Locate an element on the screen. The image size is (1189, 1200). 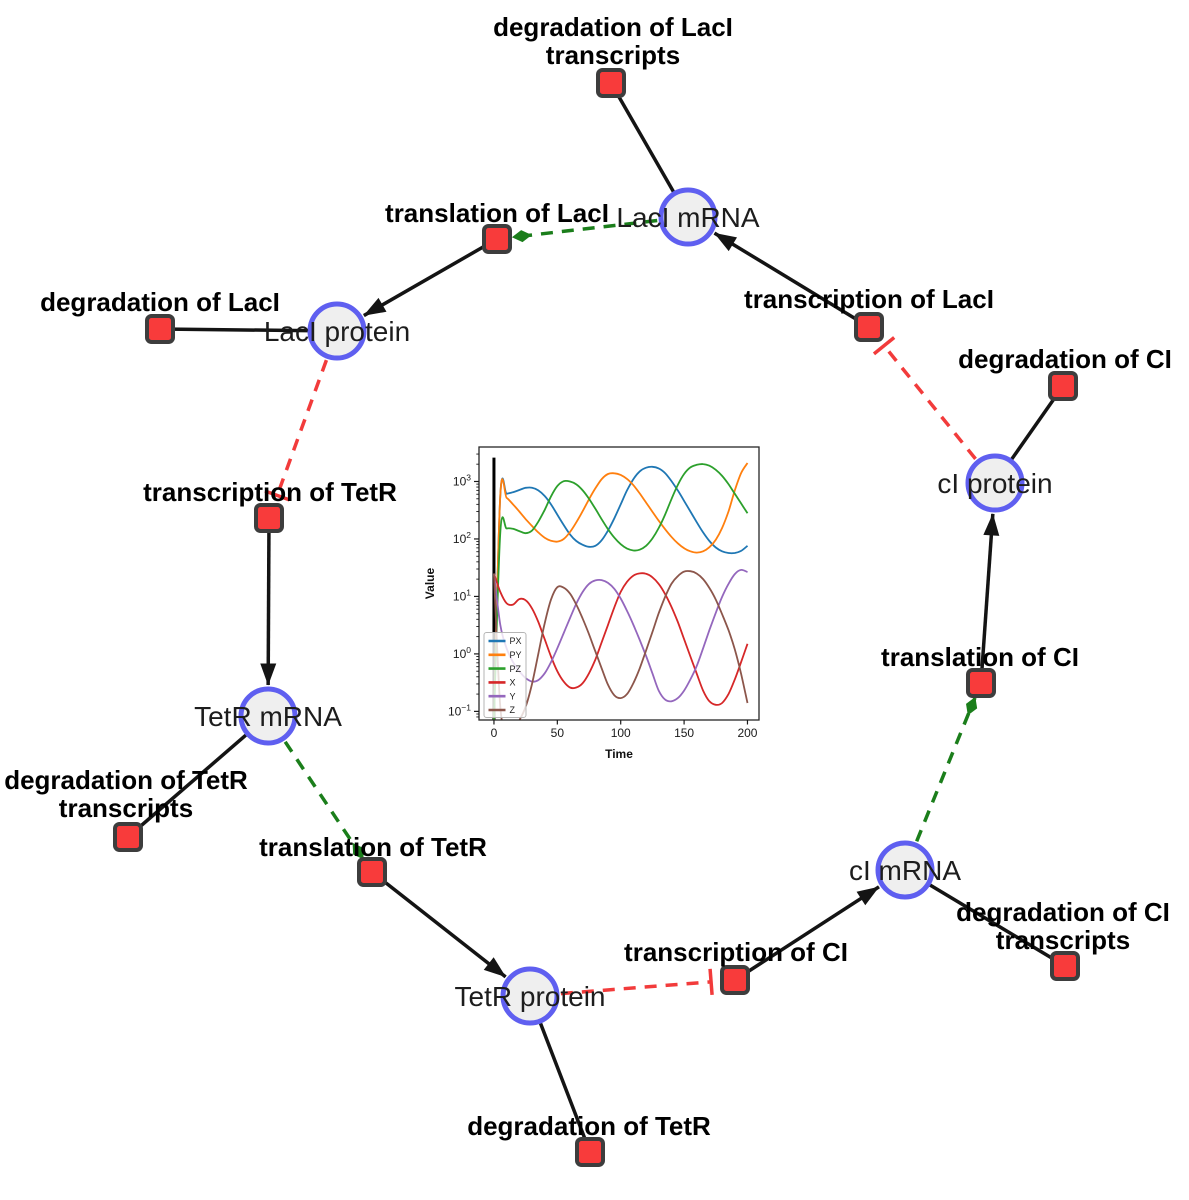
species-label-ci_mrna: cI mRNA is located at coordinates (905, 870).